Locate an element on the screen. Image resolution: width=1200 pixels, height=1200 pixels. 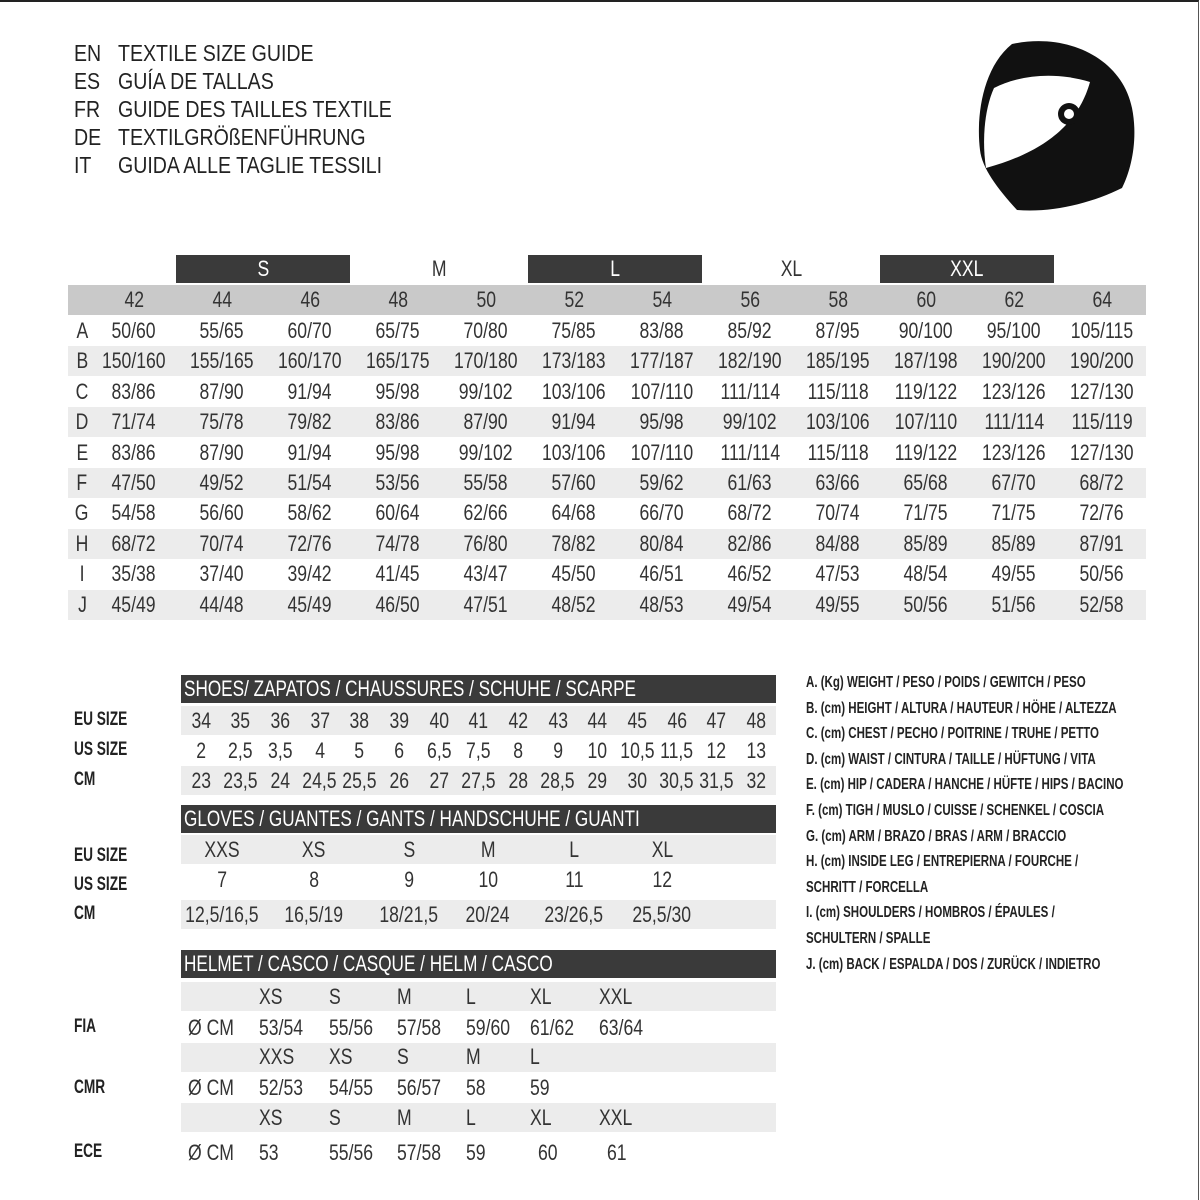
shoe-size-cell: 2,5 is located at coordinates (240, 750).